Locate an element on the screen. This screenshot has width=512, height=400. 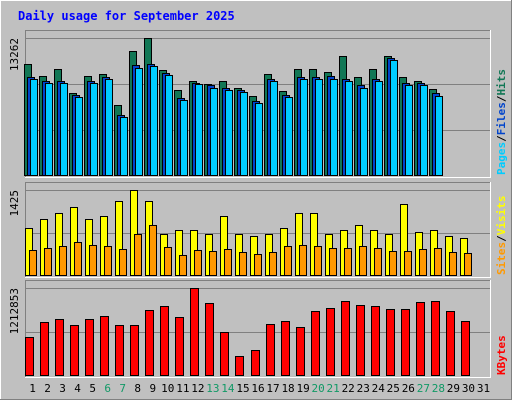
x-tick-label: 27 is located at coordinates (423, 388).